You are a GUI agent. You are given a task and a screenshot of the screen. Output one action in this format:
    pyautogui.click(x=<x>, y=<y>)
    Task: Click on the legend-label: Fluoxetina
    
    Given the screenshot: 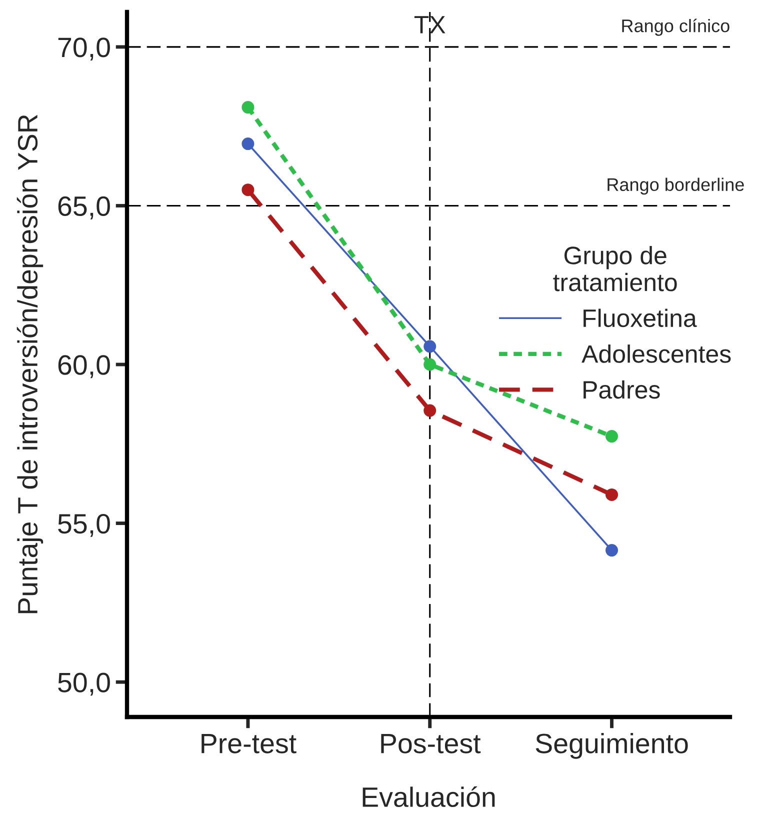 What is the action you would take?
    pyautogui.click(x=640, y=318)
    